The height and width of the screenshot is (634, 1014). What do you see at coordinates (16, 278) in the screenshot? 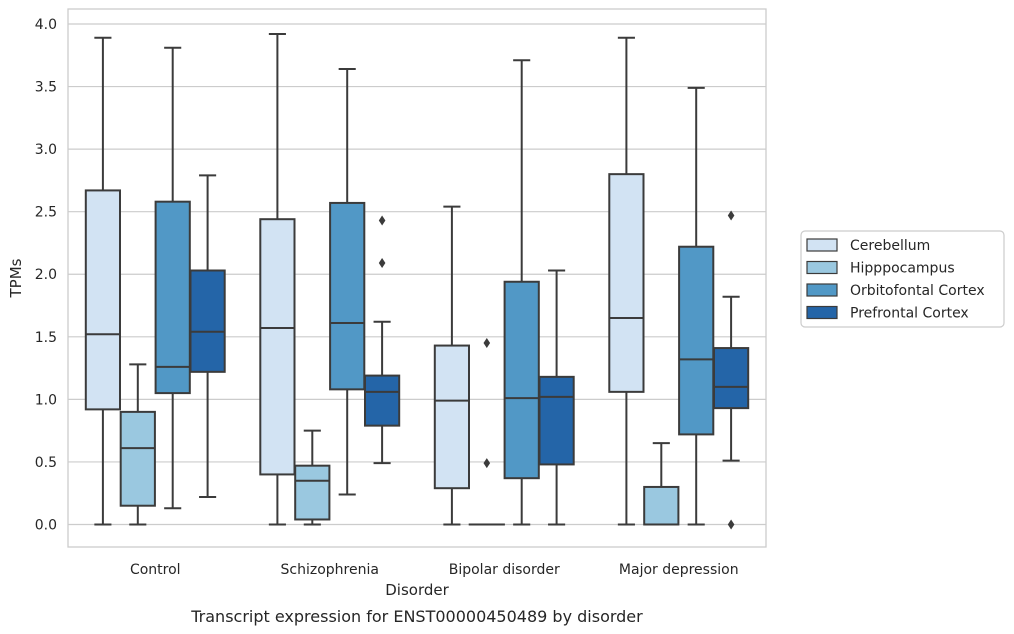
I see `y-axis-title: TPMs` at bounding box center [16, 278].